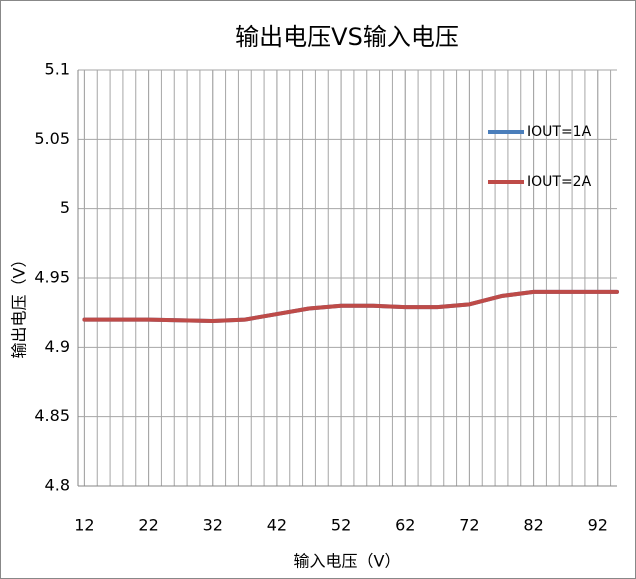  What do you see at coordinates (598, 525) in the screenshot?
I see `x-tick-label: 92` at bounding box center [598, 525].